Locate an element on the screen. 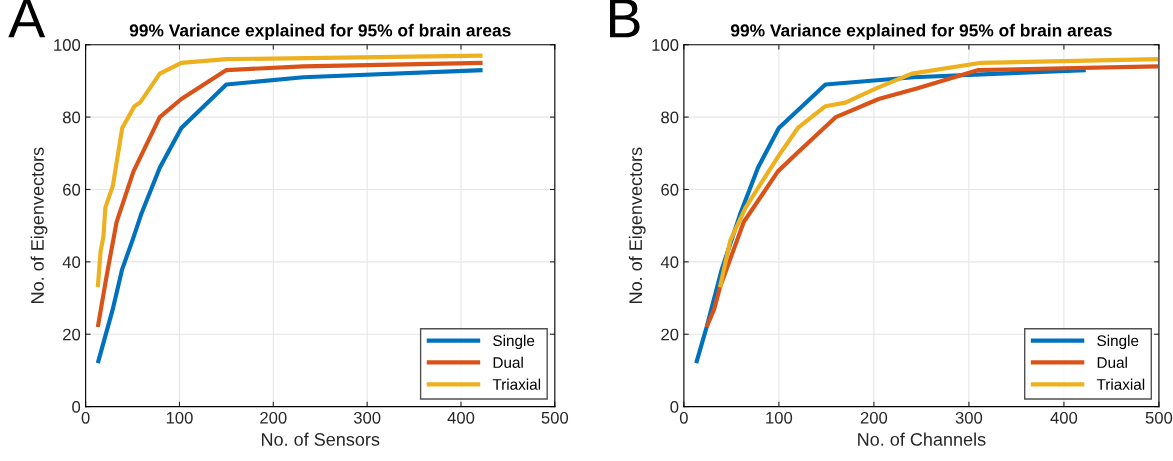 The width and height of the screenshot is (1173, 461). text: B is located at coordinates (625, 19).